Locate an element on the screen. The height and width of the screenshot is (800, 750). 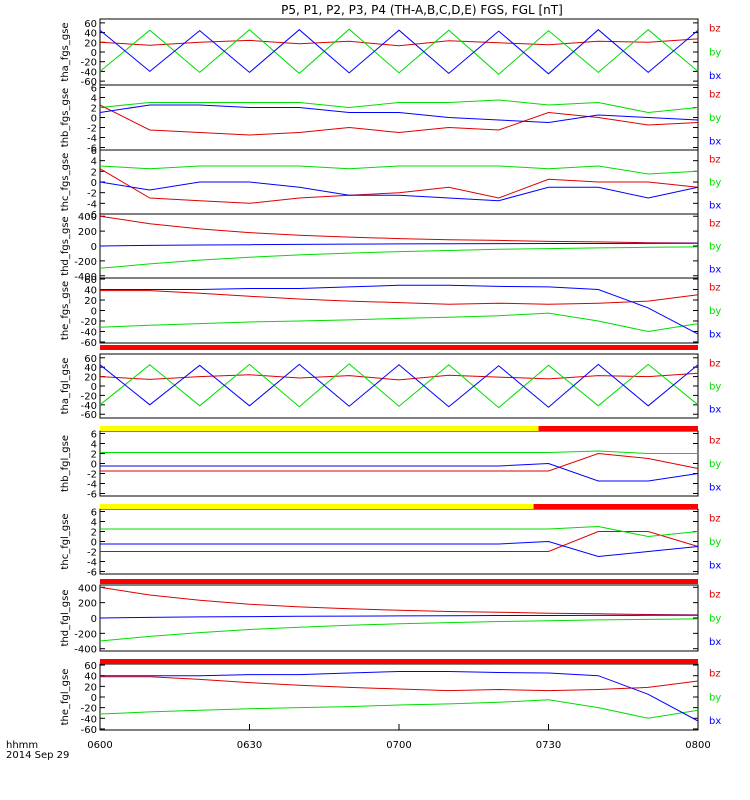
y-axis-label: thb_fgs_gse is located at coordinates (65, 117).